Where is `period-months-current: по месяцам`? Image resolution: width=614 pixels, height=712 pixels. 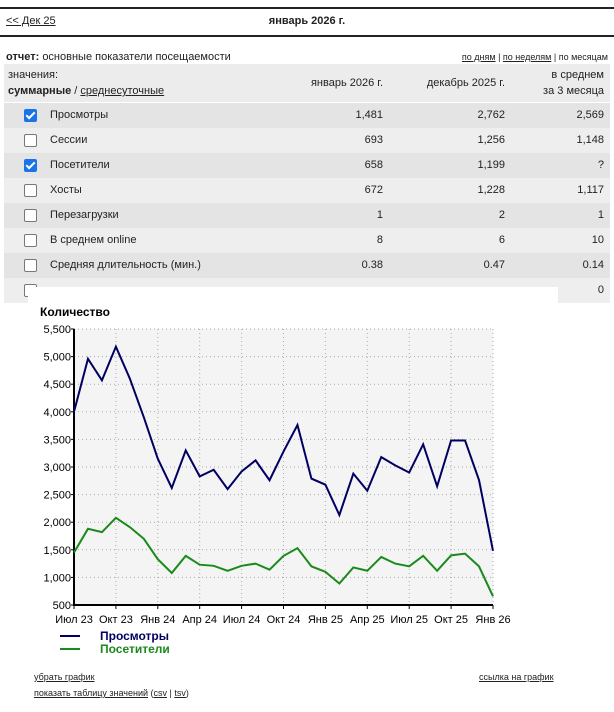 period-months-current: по месяцам is located at coordinates (583, 57).